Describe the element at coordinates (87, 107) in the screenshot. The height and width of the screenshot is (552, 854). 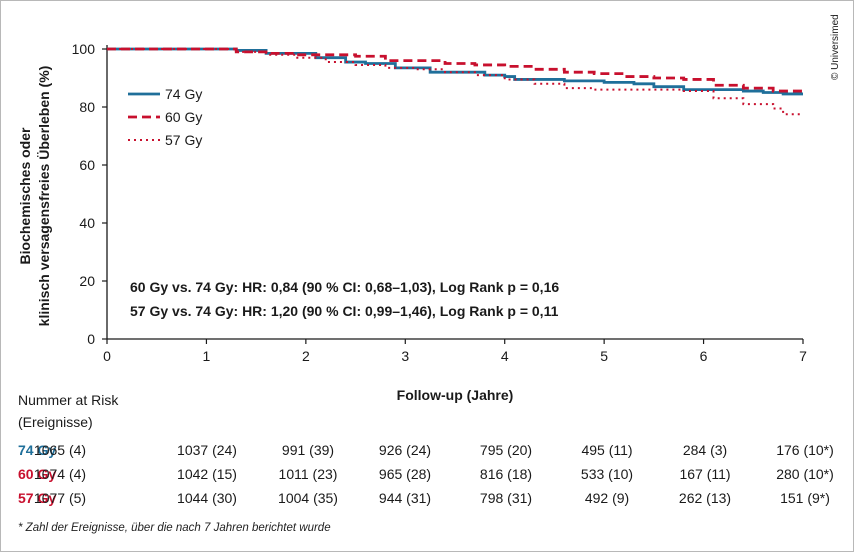
I see `y-tick-label: 80` at that location.